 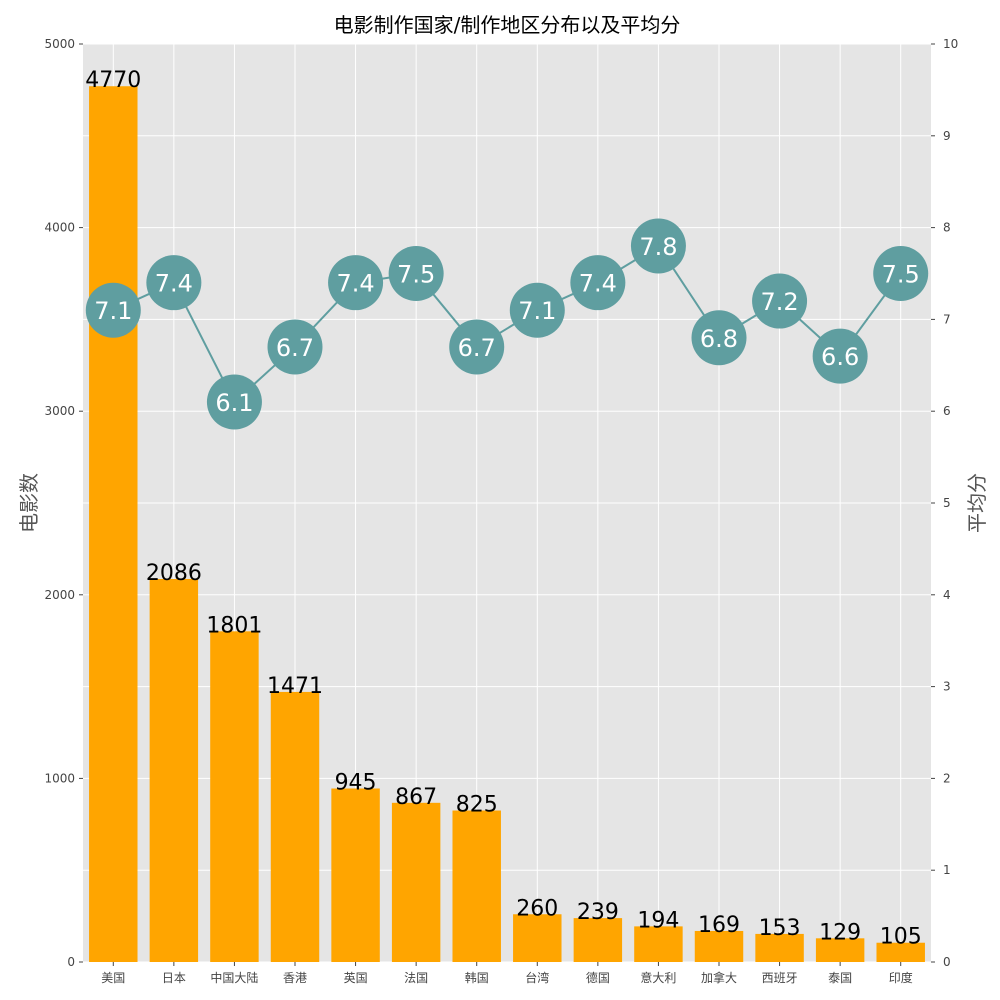 I want to click on score-value-label: 6.1, so click(x=234, y=403).